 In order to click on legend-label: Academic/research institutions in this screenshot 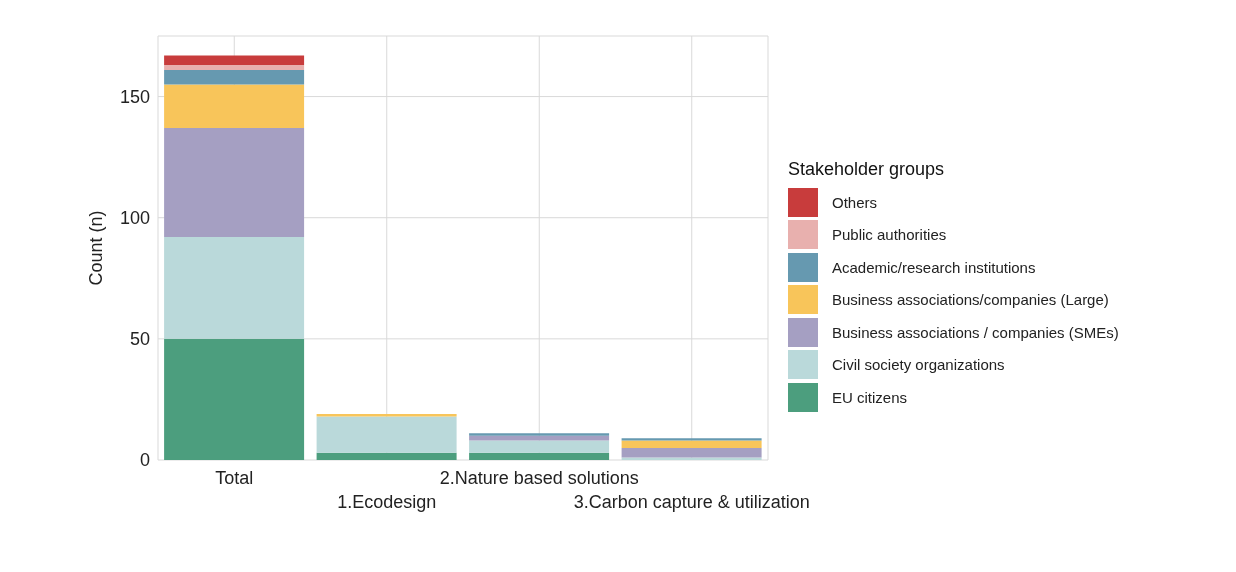, I will do `click(934, 267)`.